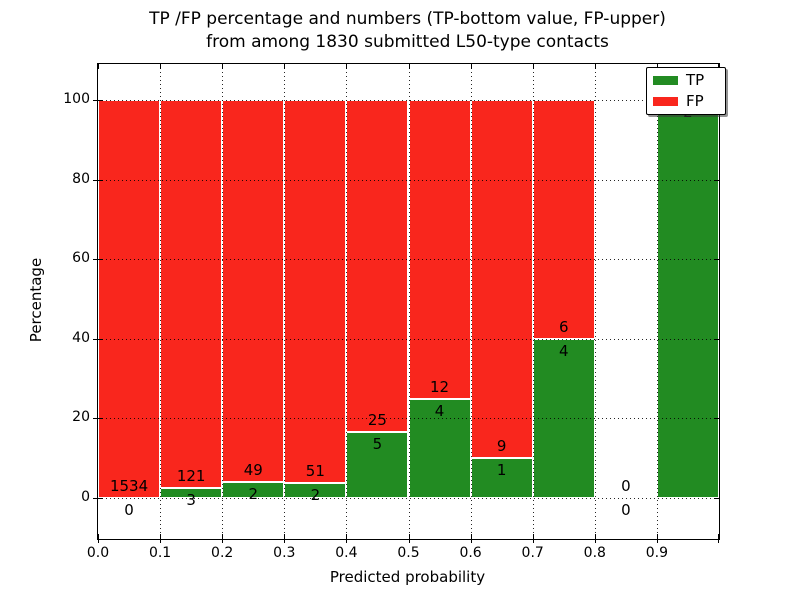  What do you see at coordinates (191, 500) in the screenshot?
I see `bar-label-tp: 3` at bounding box center [191, 500].